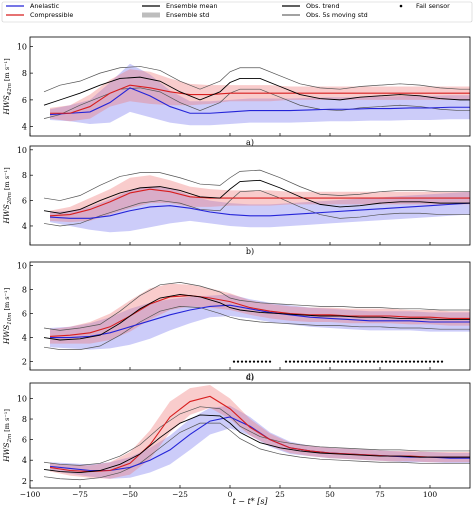 Image resolution: width=474 pixels, height=507 pixels. Describe the element at coordinates (192, 6) in the screenshot. I see `legend-label: Ensemble mean` at that location.